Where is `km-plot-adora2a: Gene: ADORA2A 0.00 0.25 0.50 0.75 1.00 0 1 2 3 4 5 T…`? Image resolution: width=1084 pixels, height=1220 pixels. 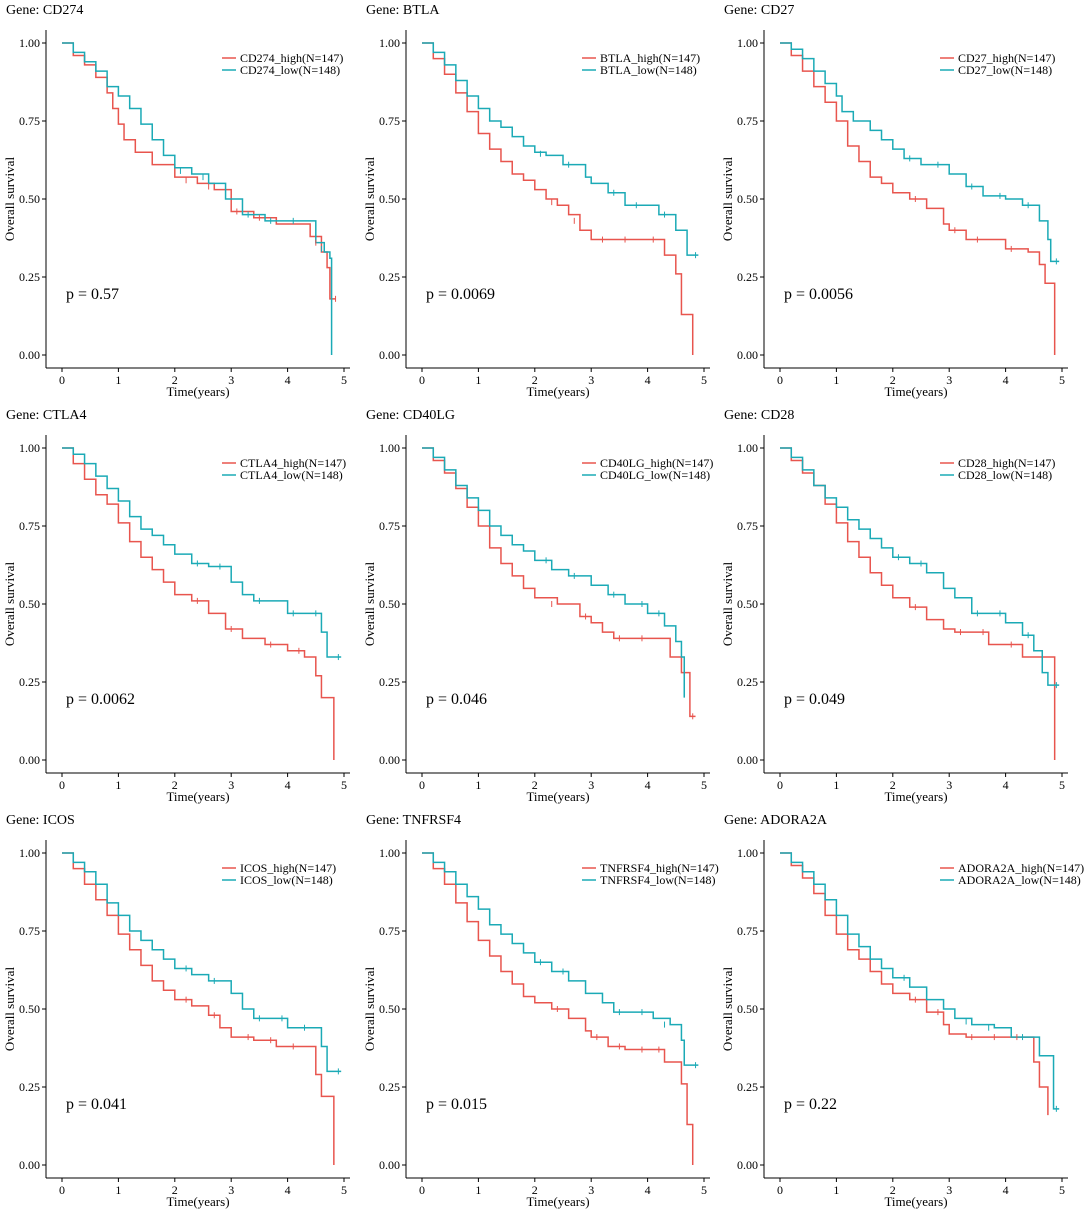
km-plot-adora2a: Gene: ADORA2A 0.00 0.25 0.50 0.75 1.00 0 1 2 3 4 5 T… is located at coordinates (902, 1011).